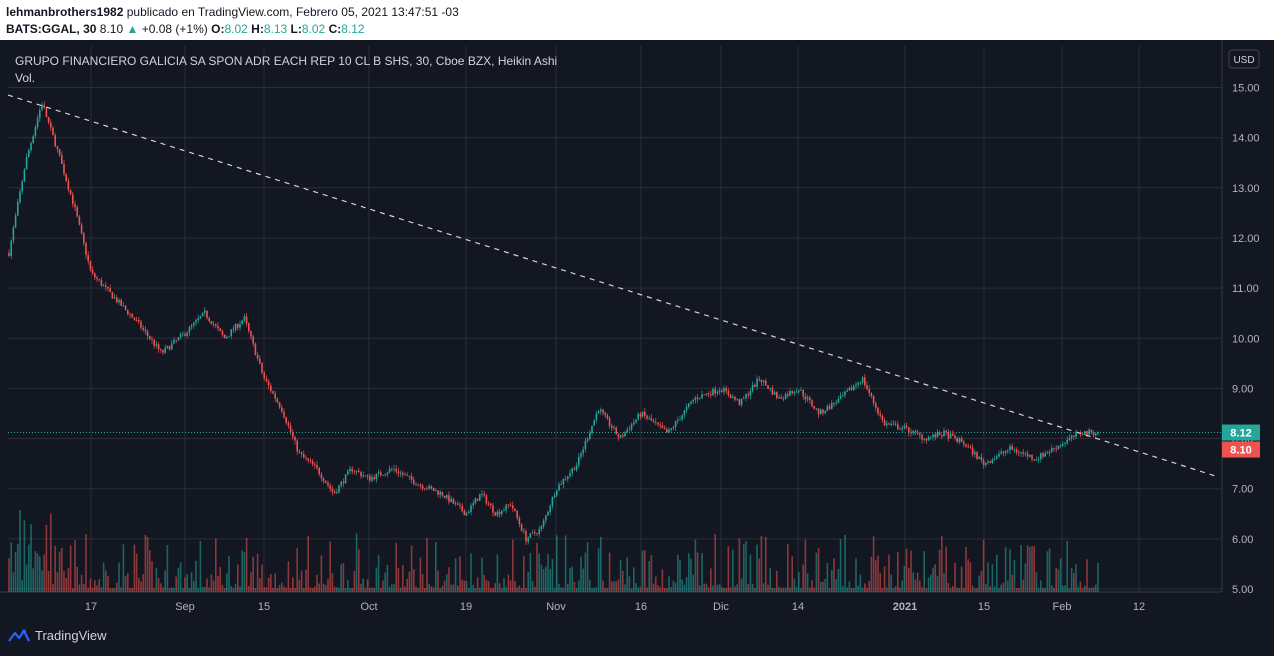  I want to click on currency-button, so click(1244, 59).